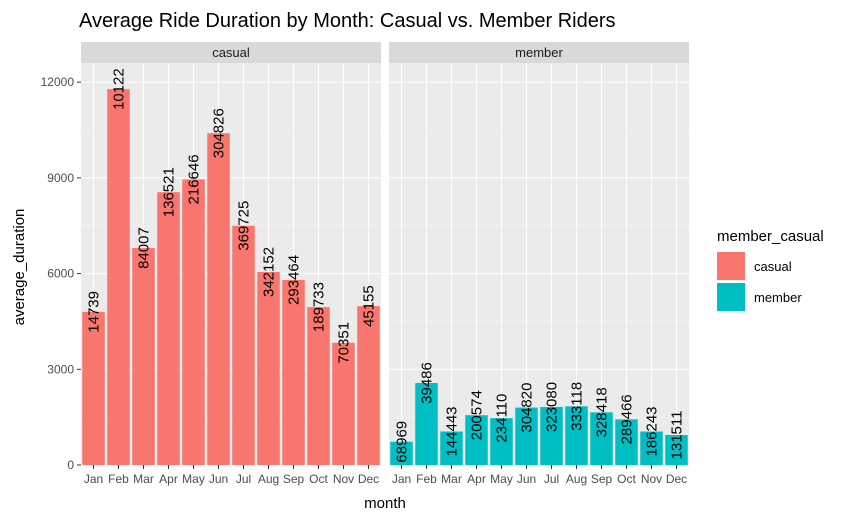 The image size is (862, 521). I want to click on bar-casual-jan, so click(93, 388).